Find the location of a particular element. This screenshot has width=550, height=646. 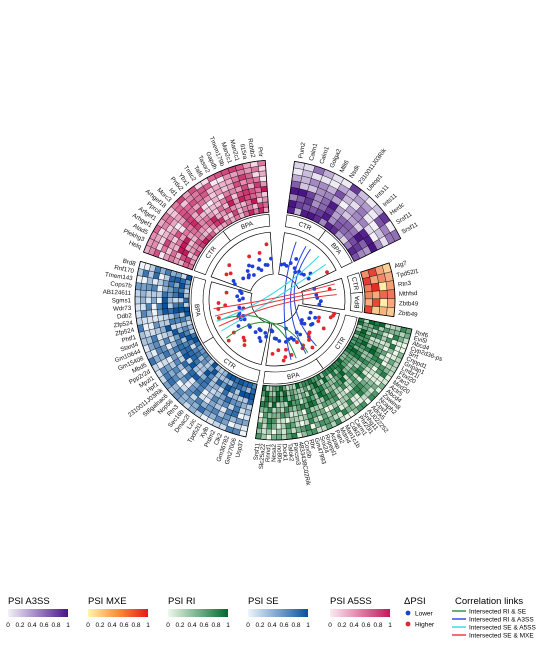

legend-tick-label: 0.8 is located at coordinates (135, 625).